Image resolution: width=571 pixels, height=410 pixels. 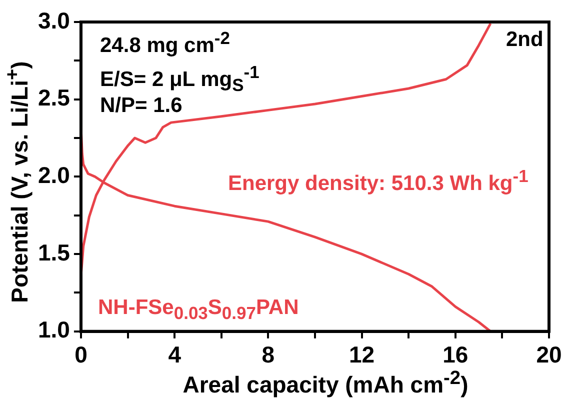 What do you see at coordinates (54, 175) in the screenshot?
I see `y-tick-label: 2.0` at bounding box center [54, 175].